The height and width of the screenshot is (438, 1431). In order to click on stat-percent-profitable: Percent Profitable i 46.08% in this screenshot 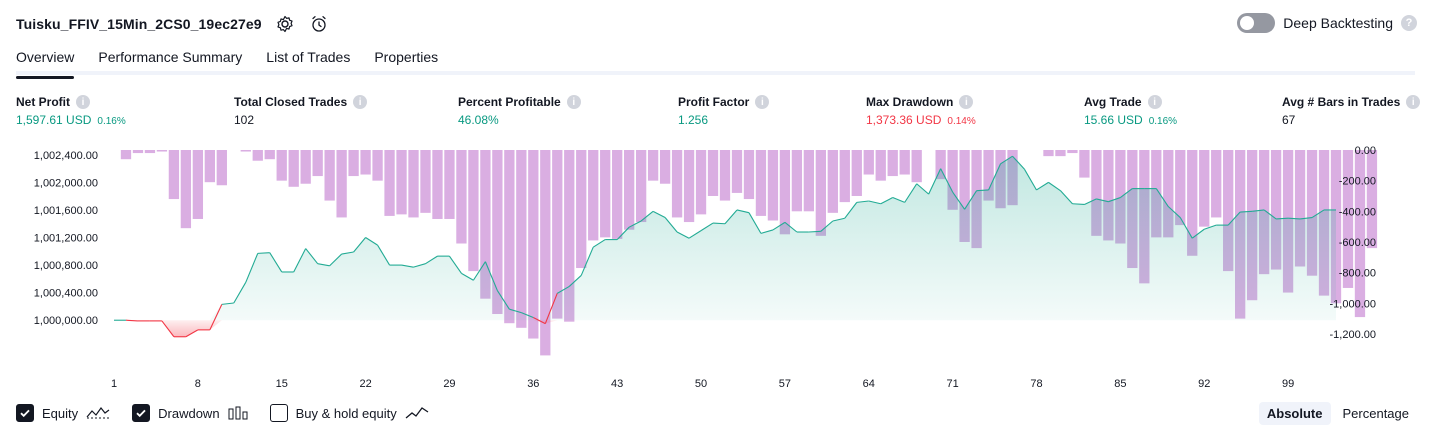, I will do `click(519, 110)`.